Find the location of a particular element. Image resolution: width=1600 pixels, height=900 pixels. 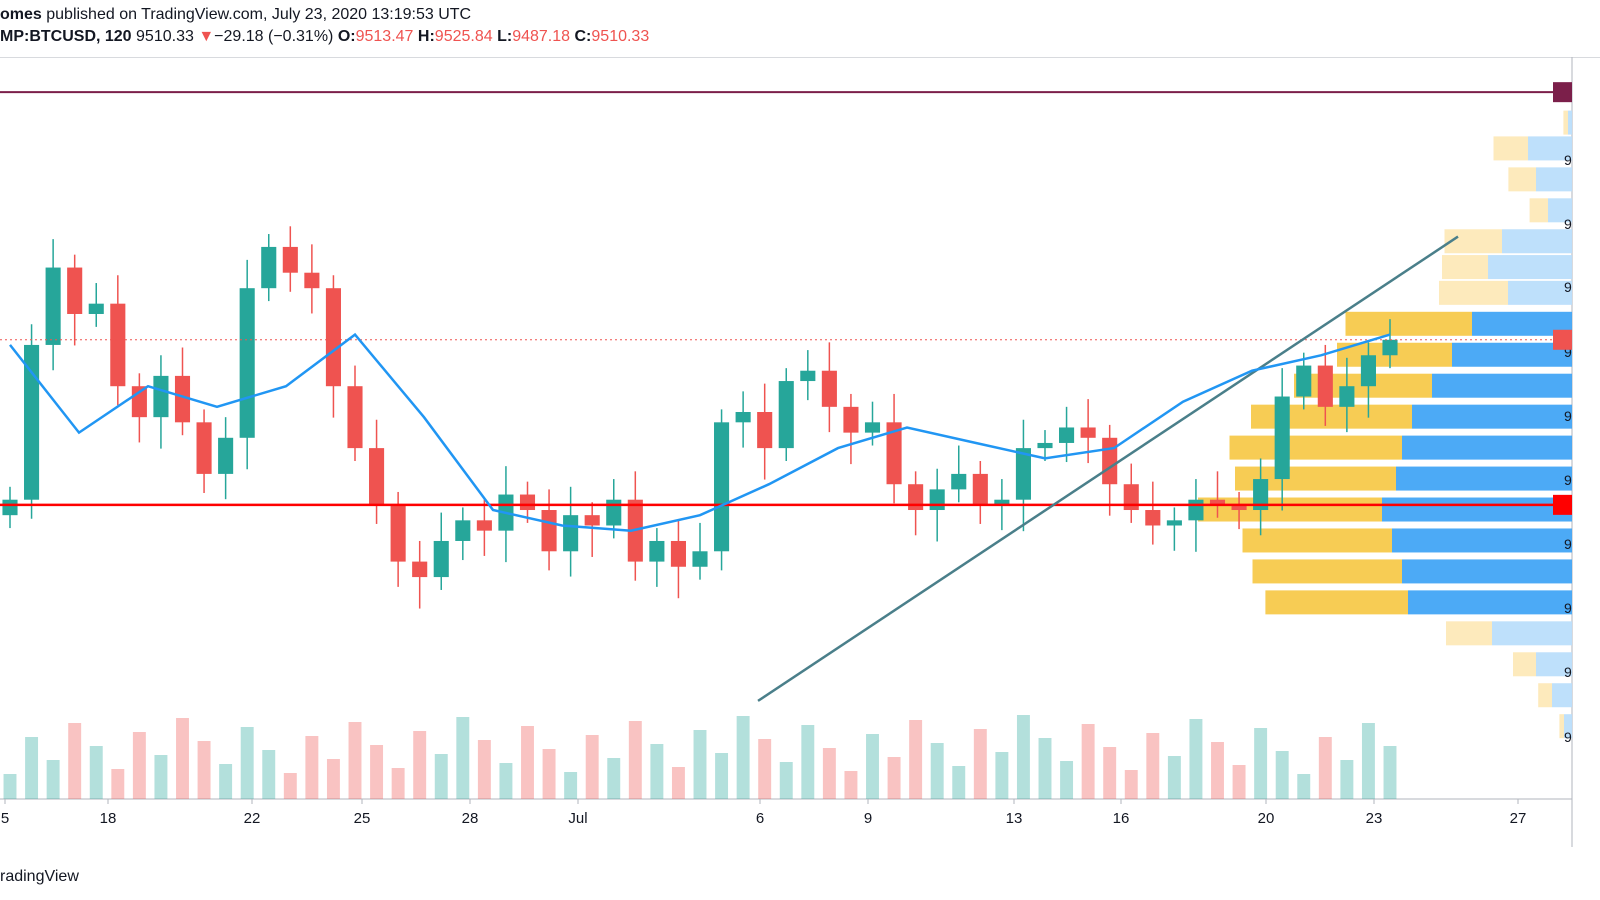

time-tick-label: 13 is located at coordinates (1014, 818).